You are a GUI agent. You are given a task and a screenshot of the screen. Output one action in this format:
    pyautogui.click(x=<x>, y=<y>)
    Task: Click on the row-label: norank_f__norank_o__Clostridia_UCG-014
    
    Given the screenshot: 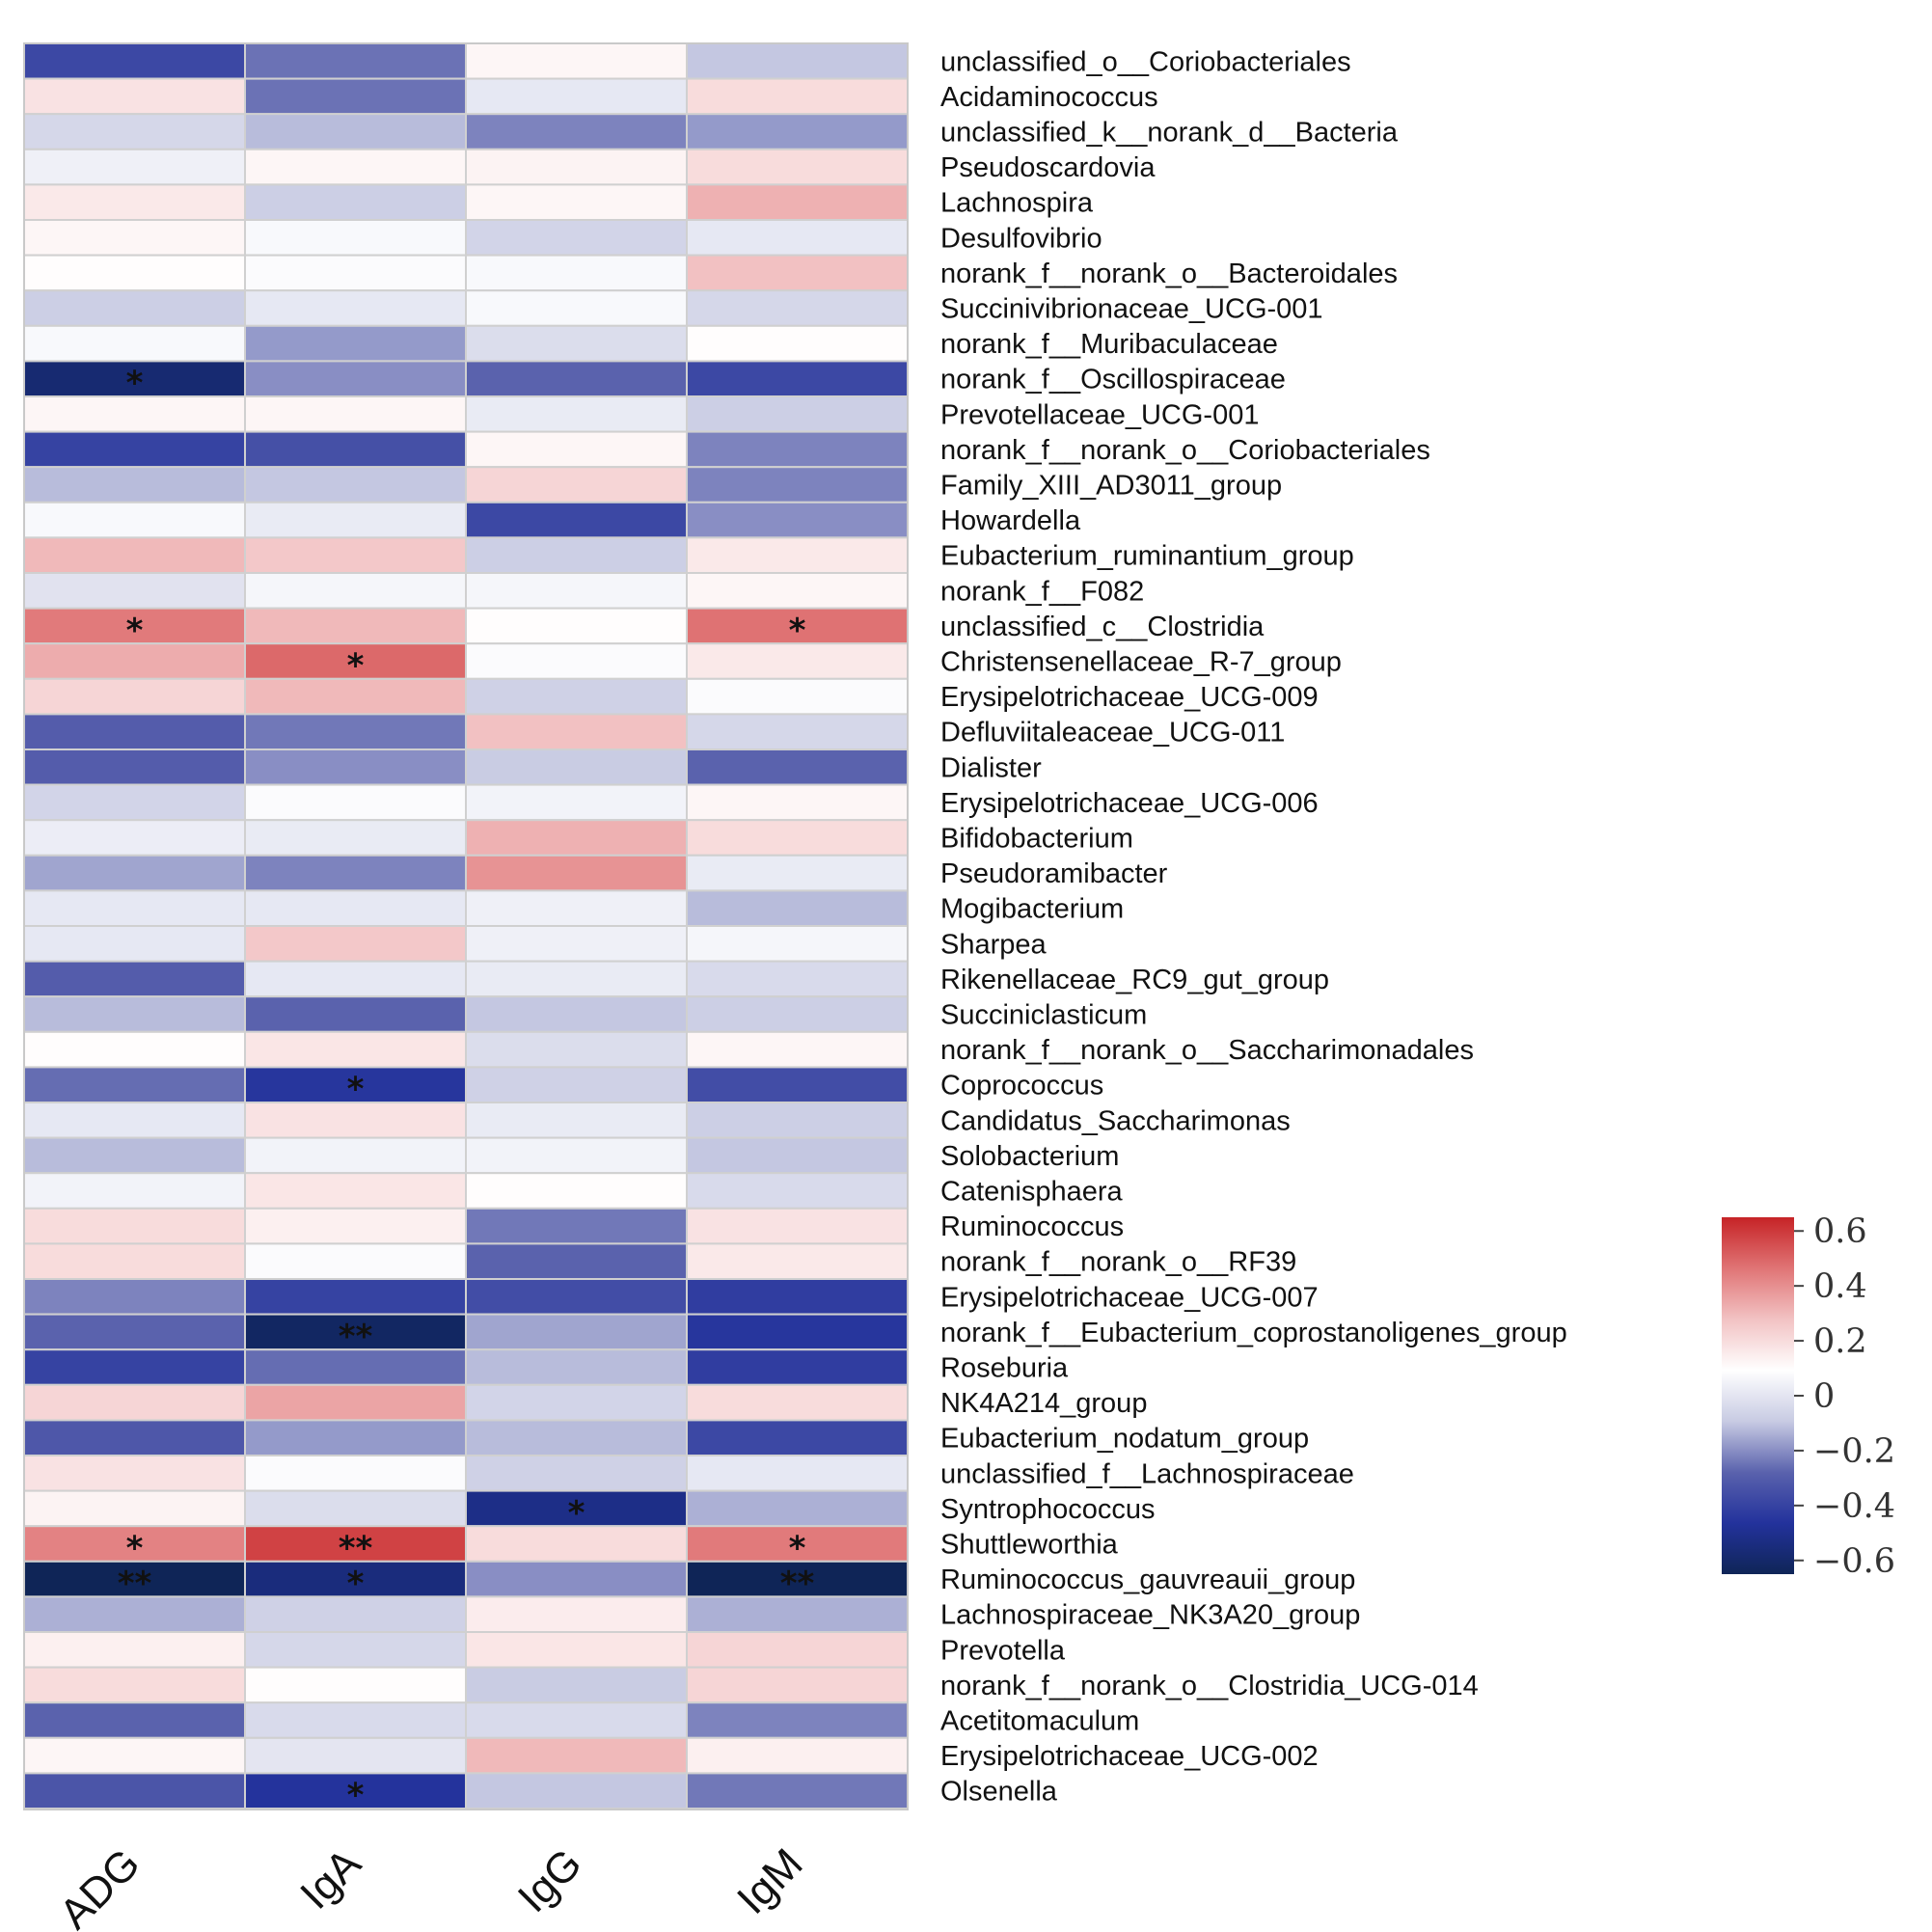 What is the action you would take?
    pyautogui.click(x=1209, y=1686)
    